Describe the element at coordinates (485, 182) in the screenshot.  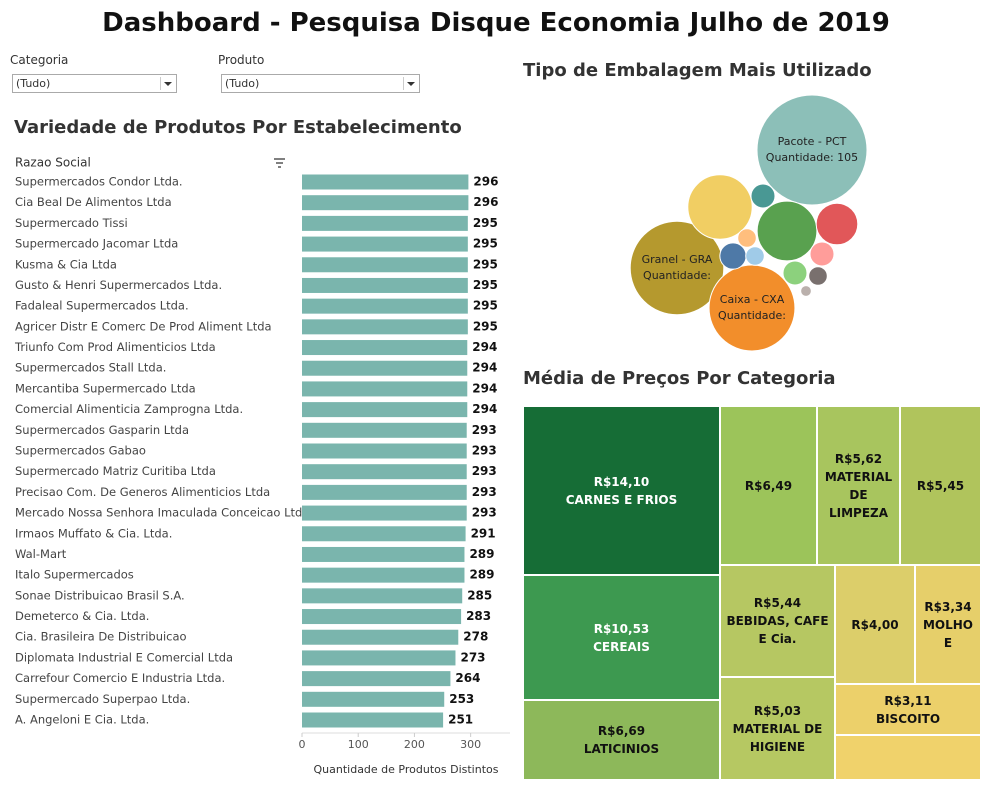
I see `value-label: 296` at that location.